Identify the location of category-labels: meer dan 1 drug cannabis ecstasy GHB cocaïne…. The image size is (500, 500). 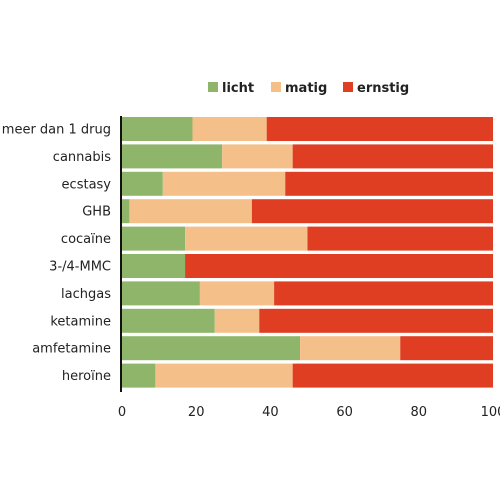
(57, 254).